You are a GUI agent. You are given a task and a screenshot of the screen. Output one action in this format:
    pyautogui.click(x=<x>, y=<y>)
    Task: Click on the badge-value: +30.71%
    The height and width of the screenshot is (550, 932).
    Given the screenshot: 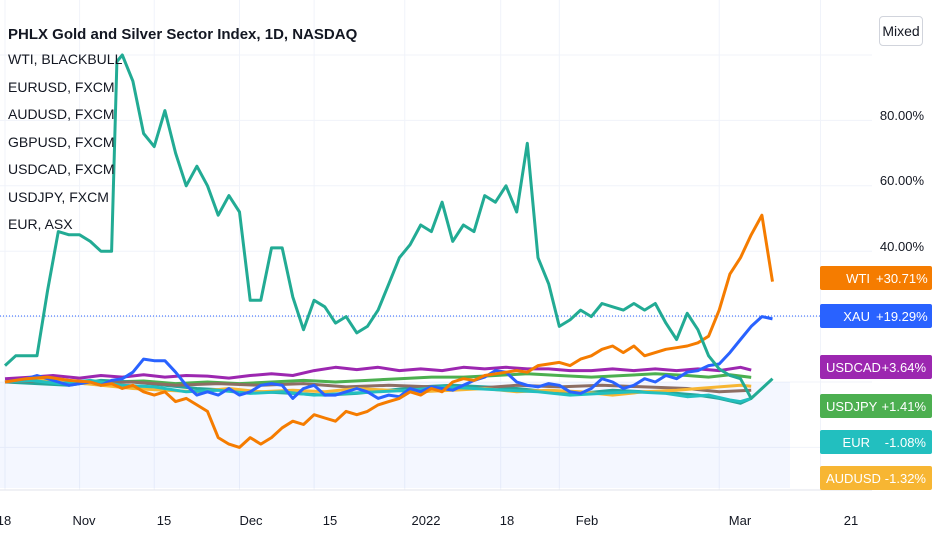 What is the action you would take?
    pyautogui.click(x=902, y=278)
    